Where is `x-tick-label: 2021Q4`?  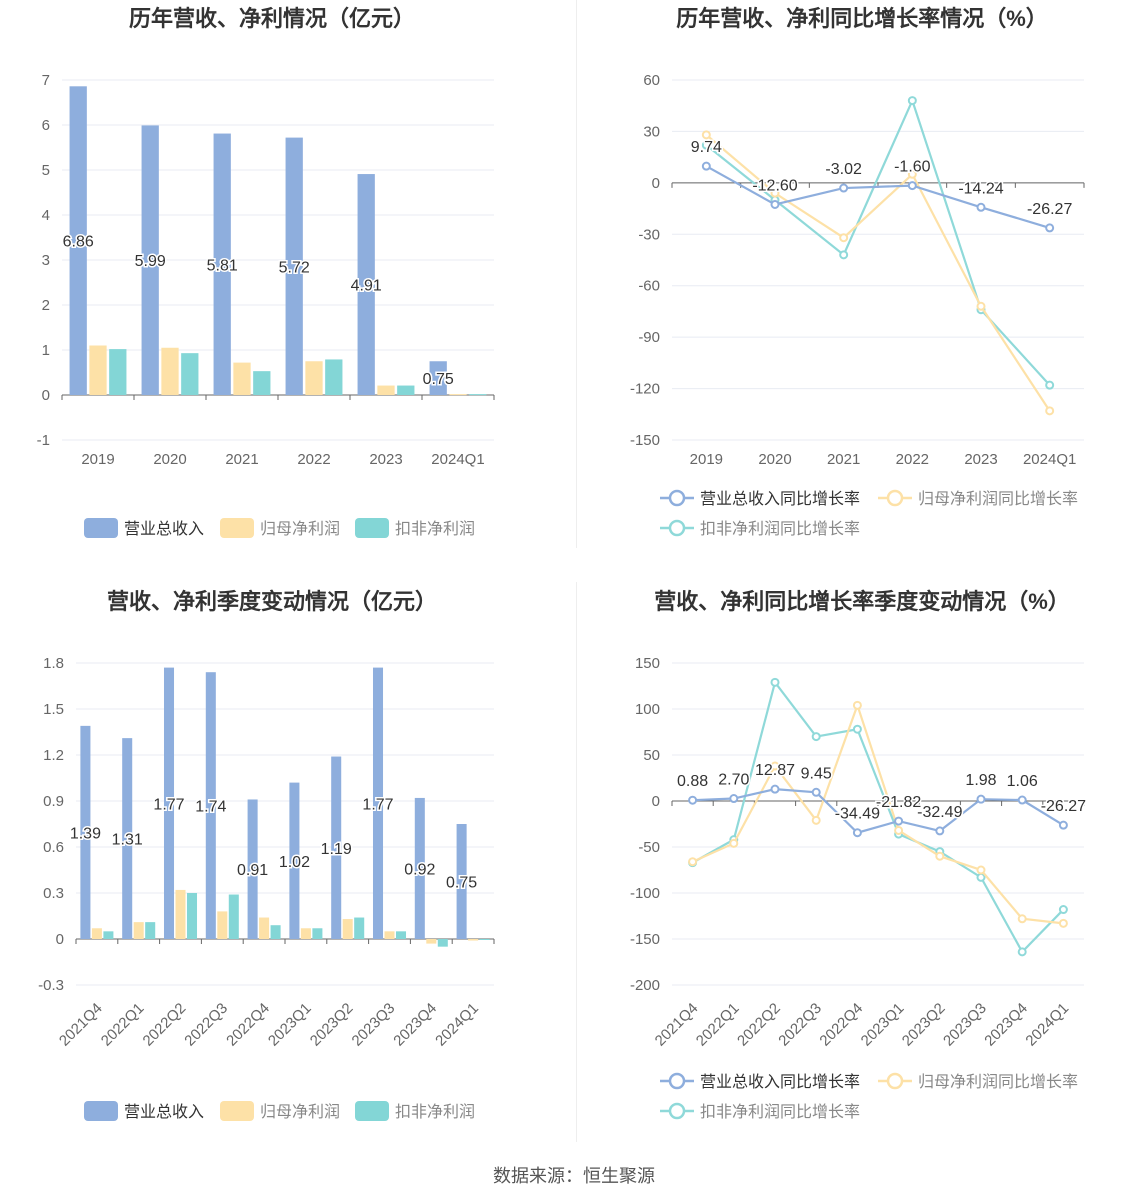 x-tick-label: 2021Q4 is located at coordinates (677, 1025).